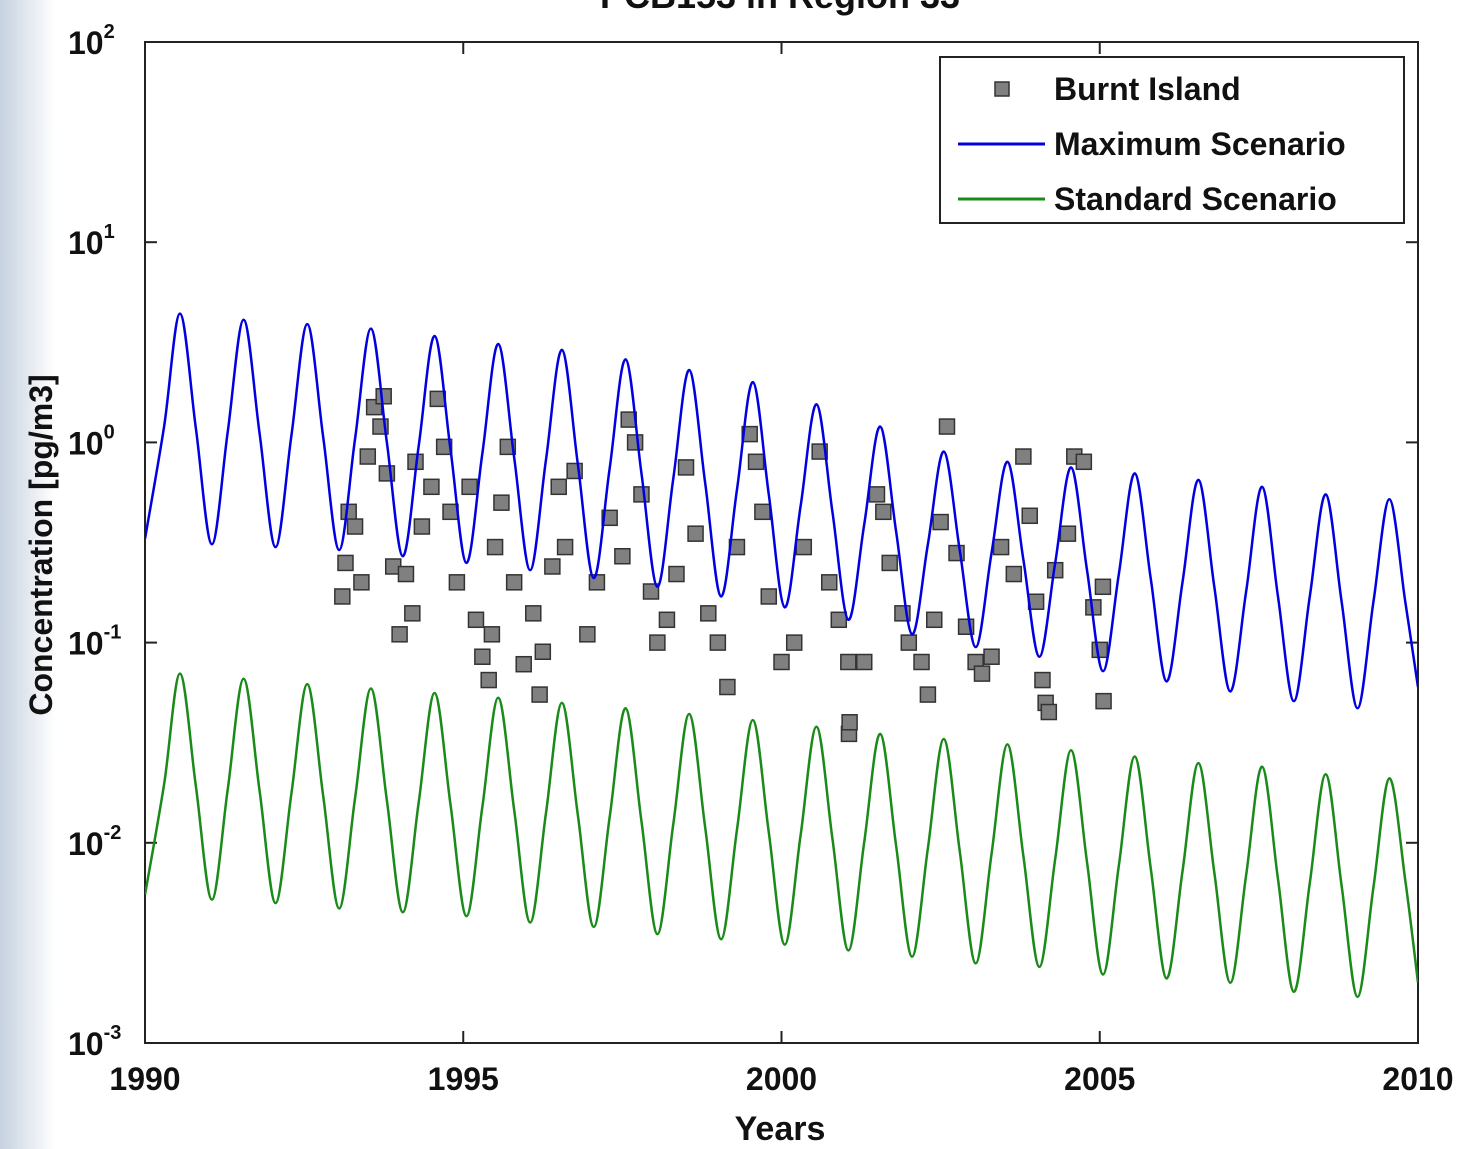 The height and width of the screenshot is (1149, 1465). I want to click on y-tick-label: 10¹, so click(91, 241).